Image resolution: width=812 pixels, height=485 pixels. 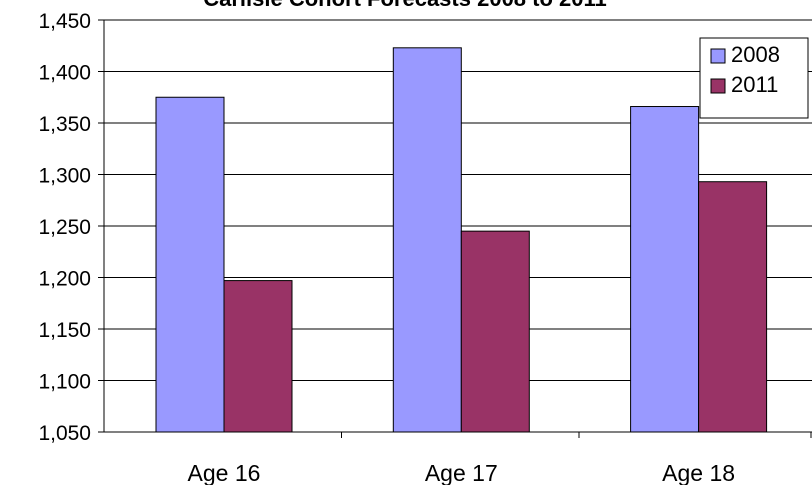 I want to click on legend: 2008 2011, so click(x=754, y=78).